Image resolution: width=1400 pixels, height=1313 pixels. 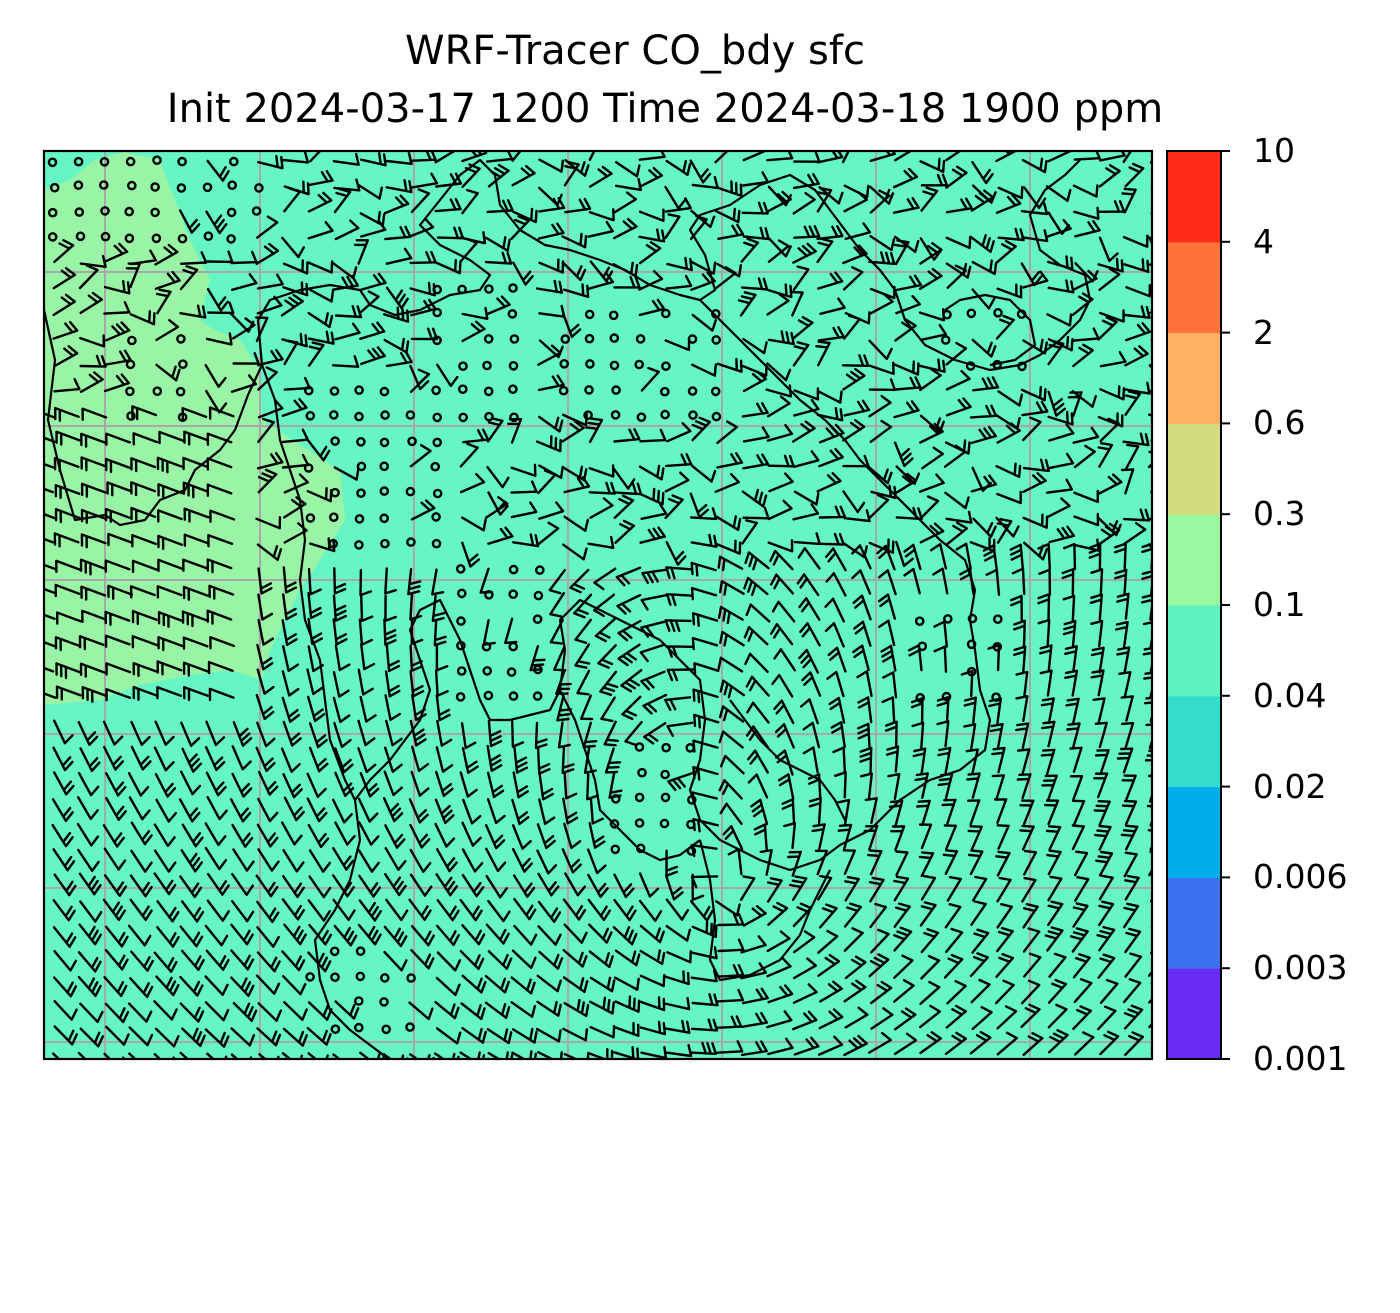 What do you see at coordinates (1194, 651) in the screenshot?
I see `colorbar-segment` at bounding box center [1194, 651].